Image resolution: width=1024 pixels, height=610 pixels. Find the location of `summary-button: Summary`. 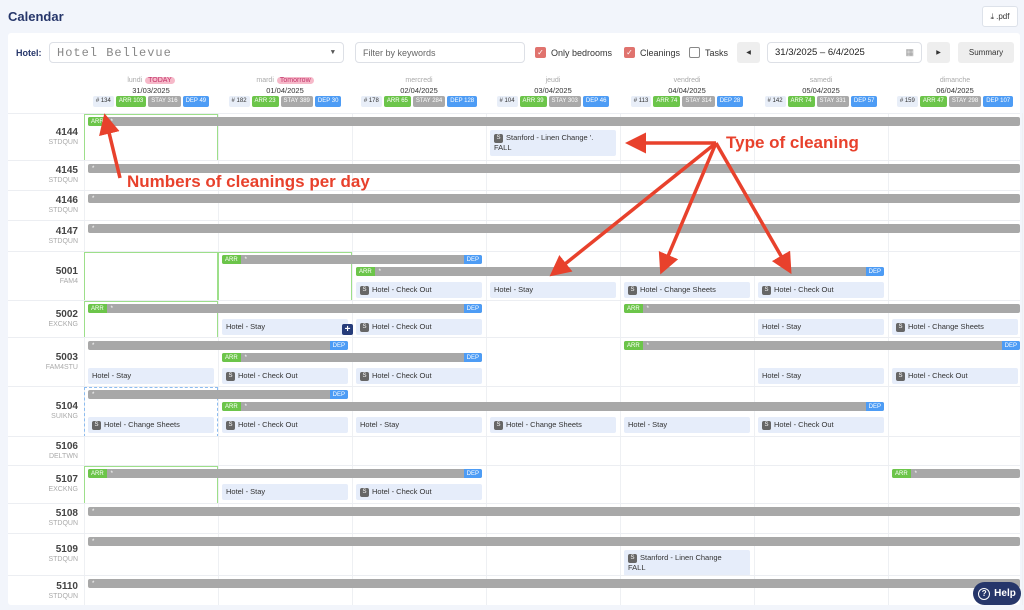

summary-button: Summary is located at coordinates (986, 52).